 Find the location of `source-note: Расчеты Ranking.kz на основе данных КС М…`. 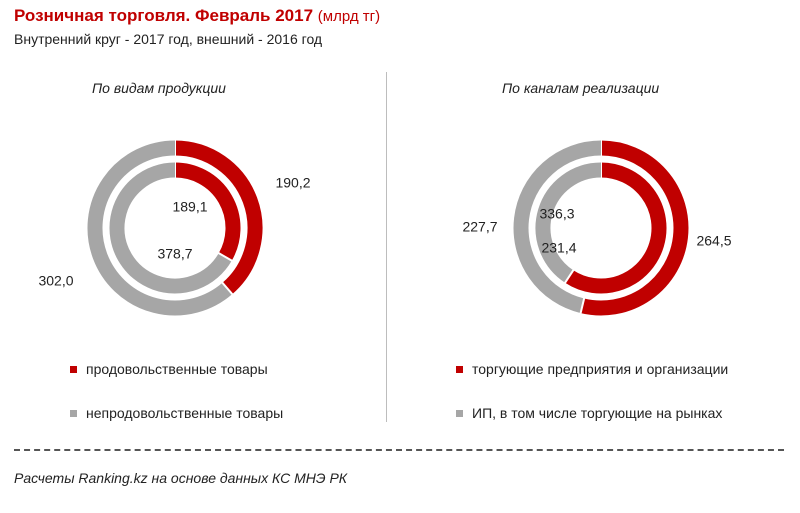

source-note: Расчеты Ranking.kz на основе данных КС М… is located at coordinates (181, 478).